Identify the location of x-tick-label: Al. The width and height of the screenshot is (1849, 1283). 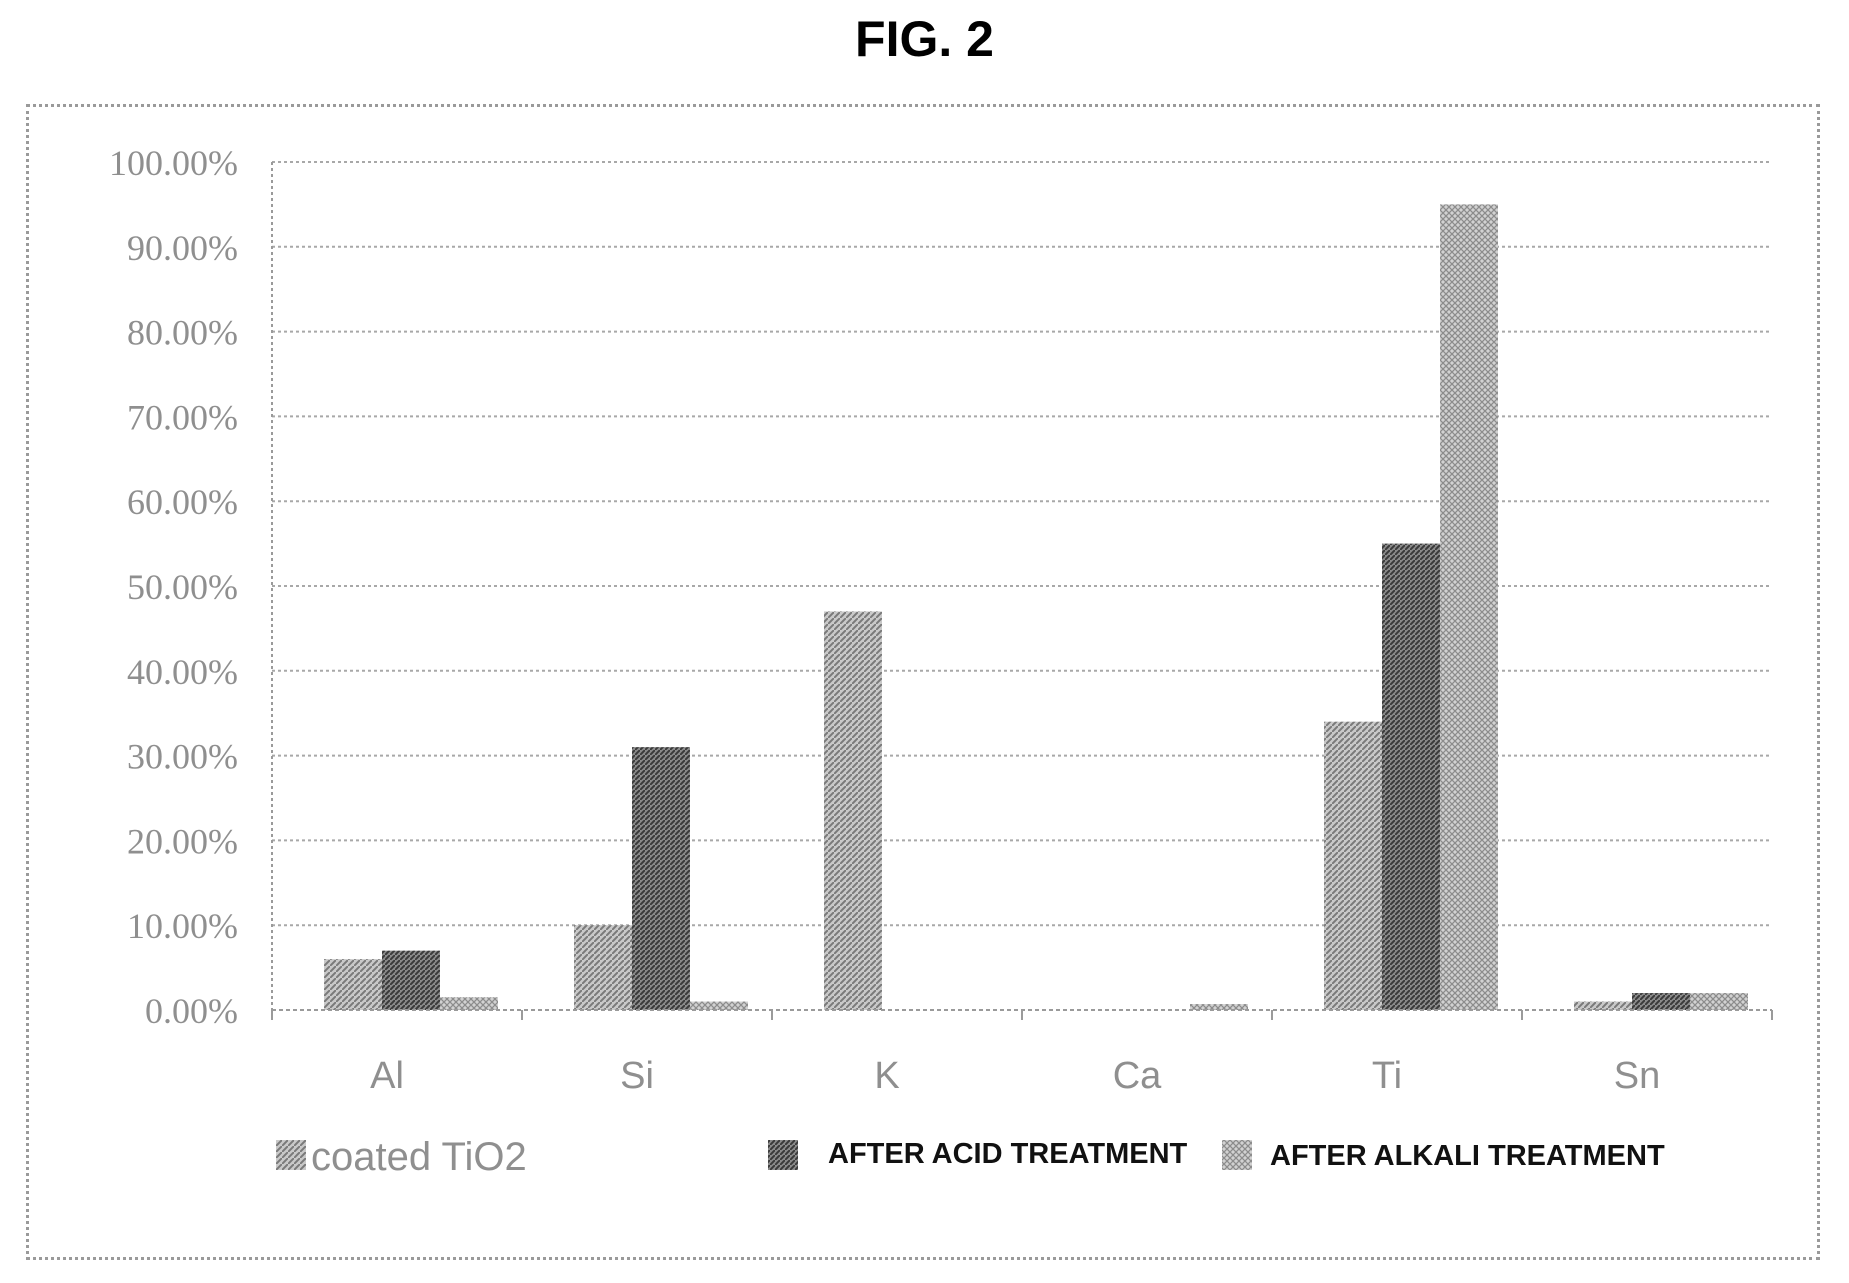
(387, 1076).